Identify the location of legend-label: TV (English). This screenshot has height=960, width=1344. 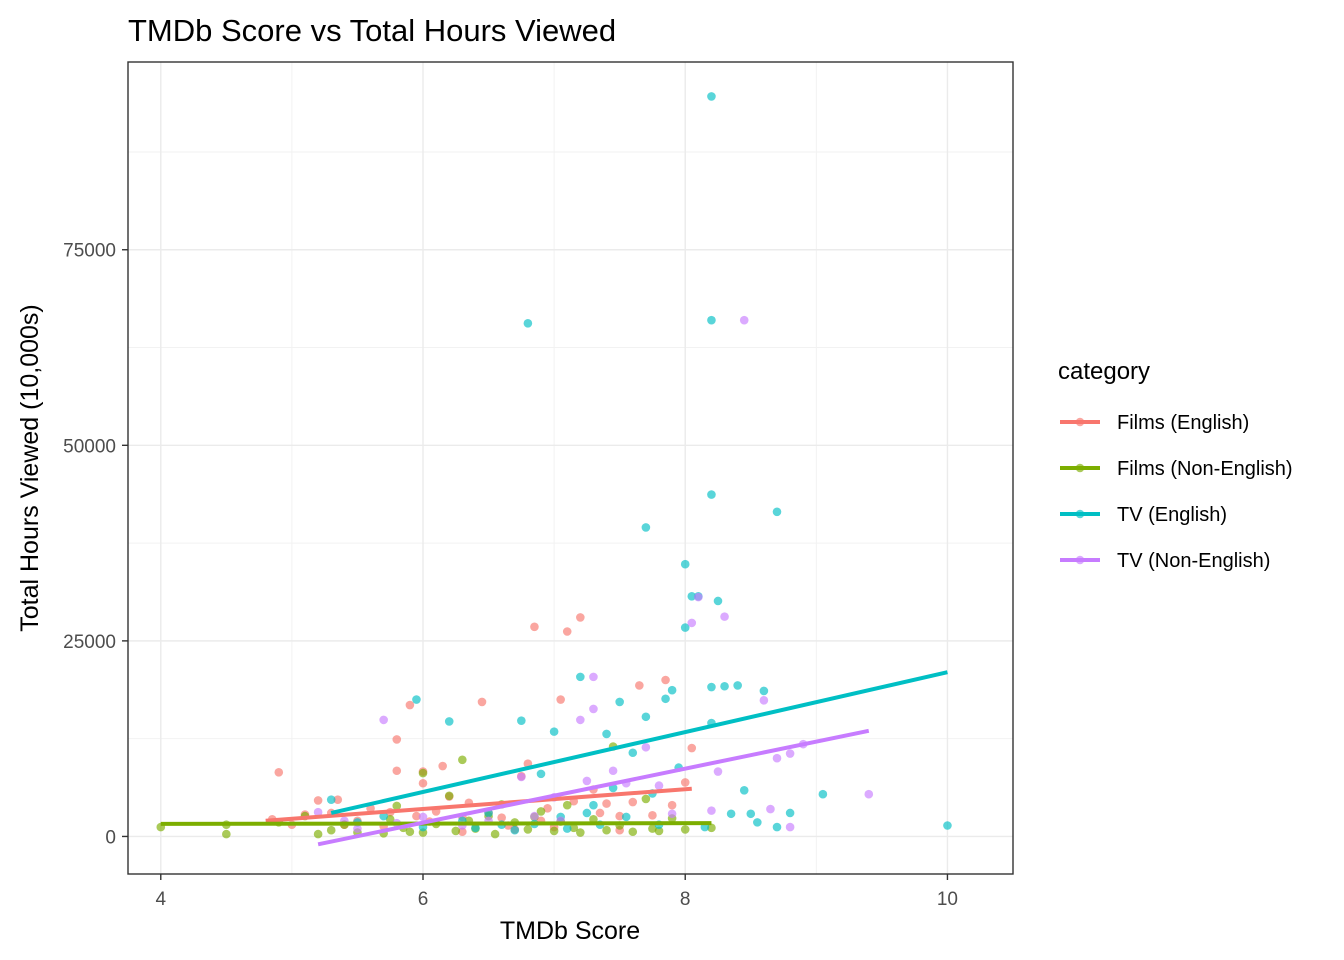
(1172, 515).